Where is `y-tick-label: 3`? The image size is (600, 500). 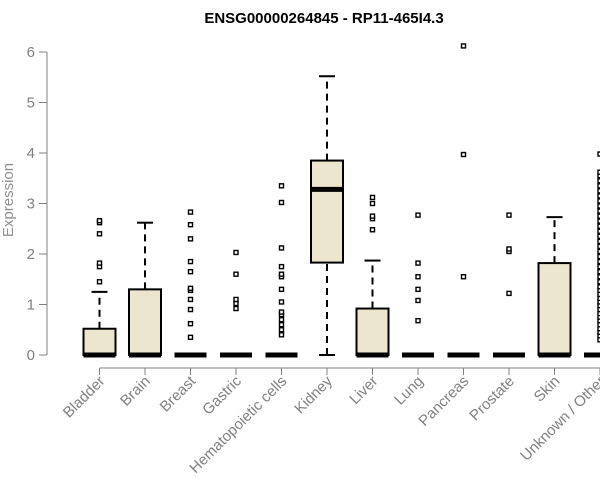 y-tick-label: 3 is located at coordinates (31, 204).